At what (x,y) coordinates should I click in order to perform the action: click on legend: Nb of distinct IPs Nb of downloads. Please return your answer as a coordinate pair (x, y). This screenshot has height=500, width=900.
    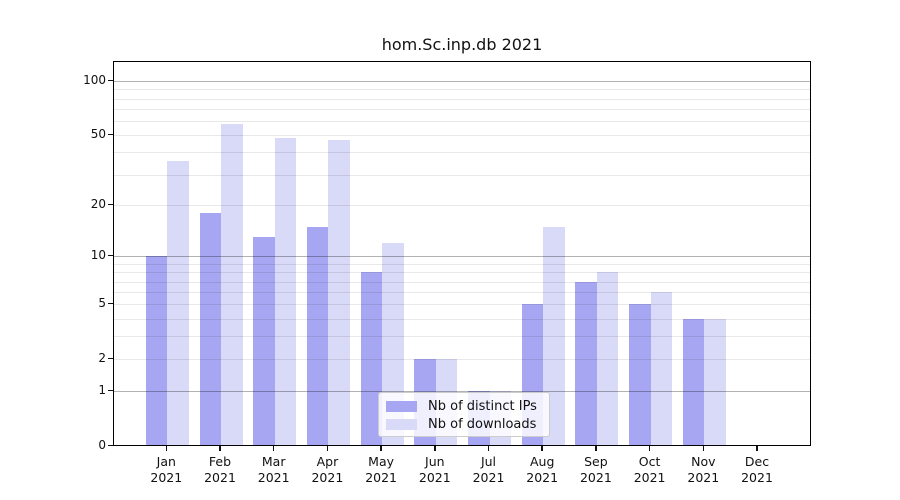
    Looking at the image, I should click on (464, 414).